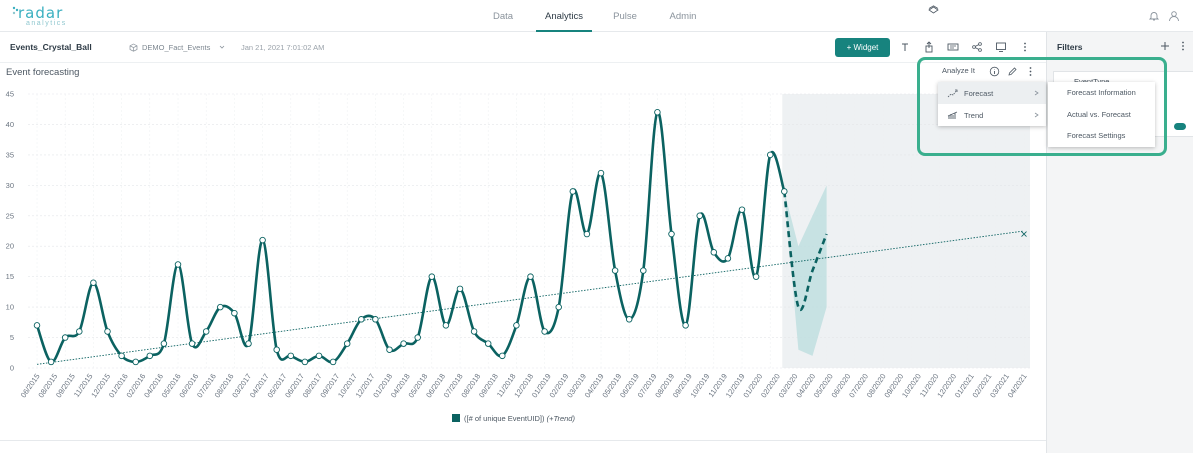 The image size is (1193, 453). I want to click on export-icon, so click(929, 47).